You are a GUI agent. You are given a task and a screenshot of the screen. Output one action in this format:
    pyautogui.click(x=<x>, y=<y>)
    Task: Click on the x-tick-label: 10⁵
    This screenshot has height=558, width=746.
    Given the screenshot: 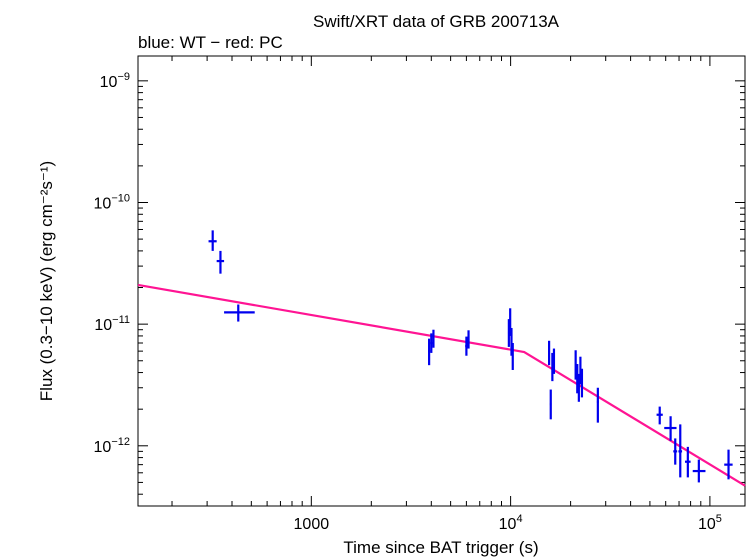 What is the action you would take?
    pyautogui.click(x=710, y=523)
    